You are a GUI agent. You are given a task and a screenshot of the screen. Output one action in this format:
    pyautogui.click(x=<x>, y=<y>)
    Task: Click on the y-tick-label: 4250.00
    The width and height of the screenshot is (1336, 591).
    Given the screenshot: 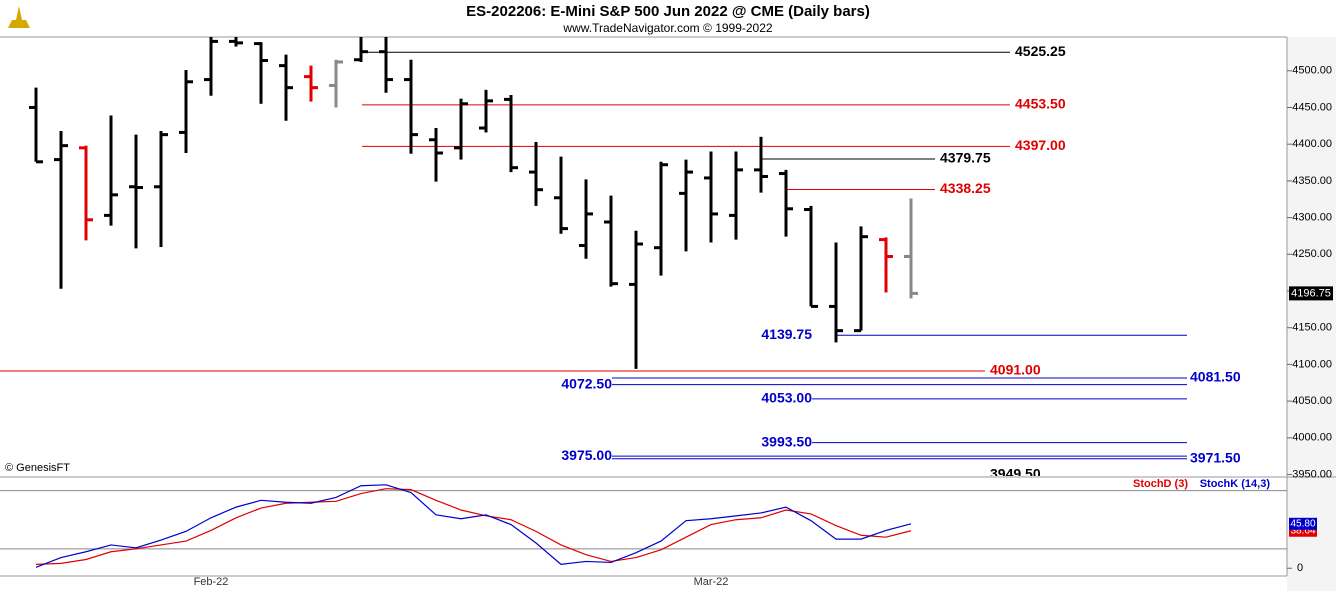 What is the action you would take?
    pyautogui.click(x=1312, y=254)
    